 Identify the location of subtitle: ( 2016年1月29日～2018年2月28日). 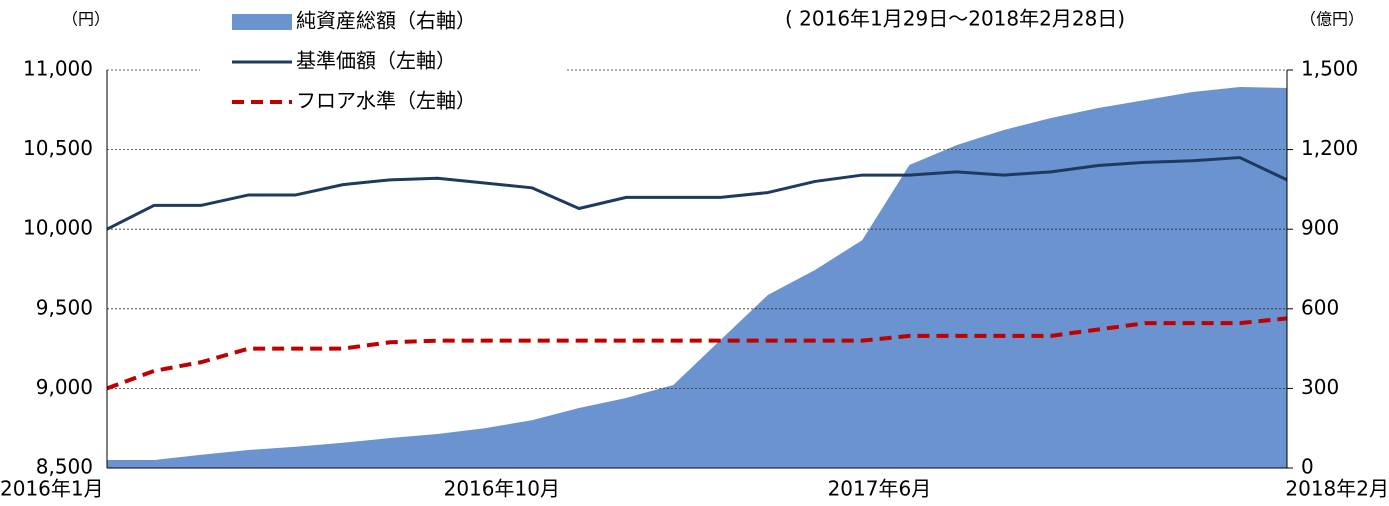
(955, 19).